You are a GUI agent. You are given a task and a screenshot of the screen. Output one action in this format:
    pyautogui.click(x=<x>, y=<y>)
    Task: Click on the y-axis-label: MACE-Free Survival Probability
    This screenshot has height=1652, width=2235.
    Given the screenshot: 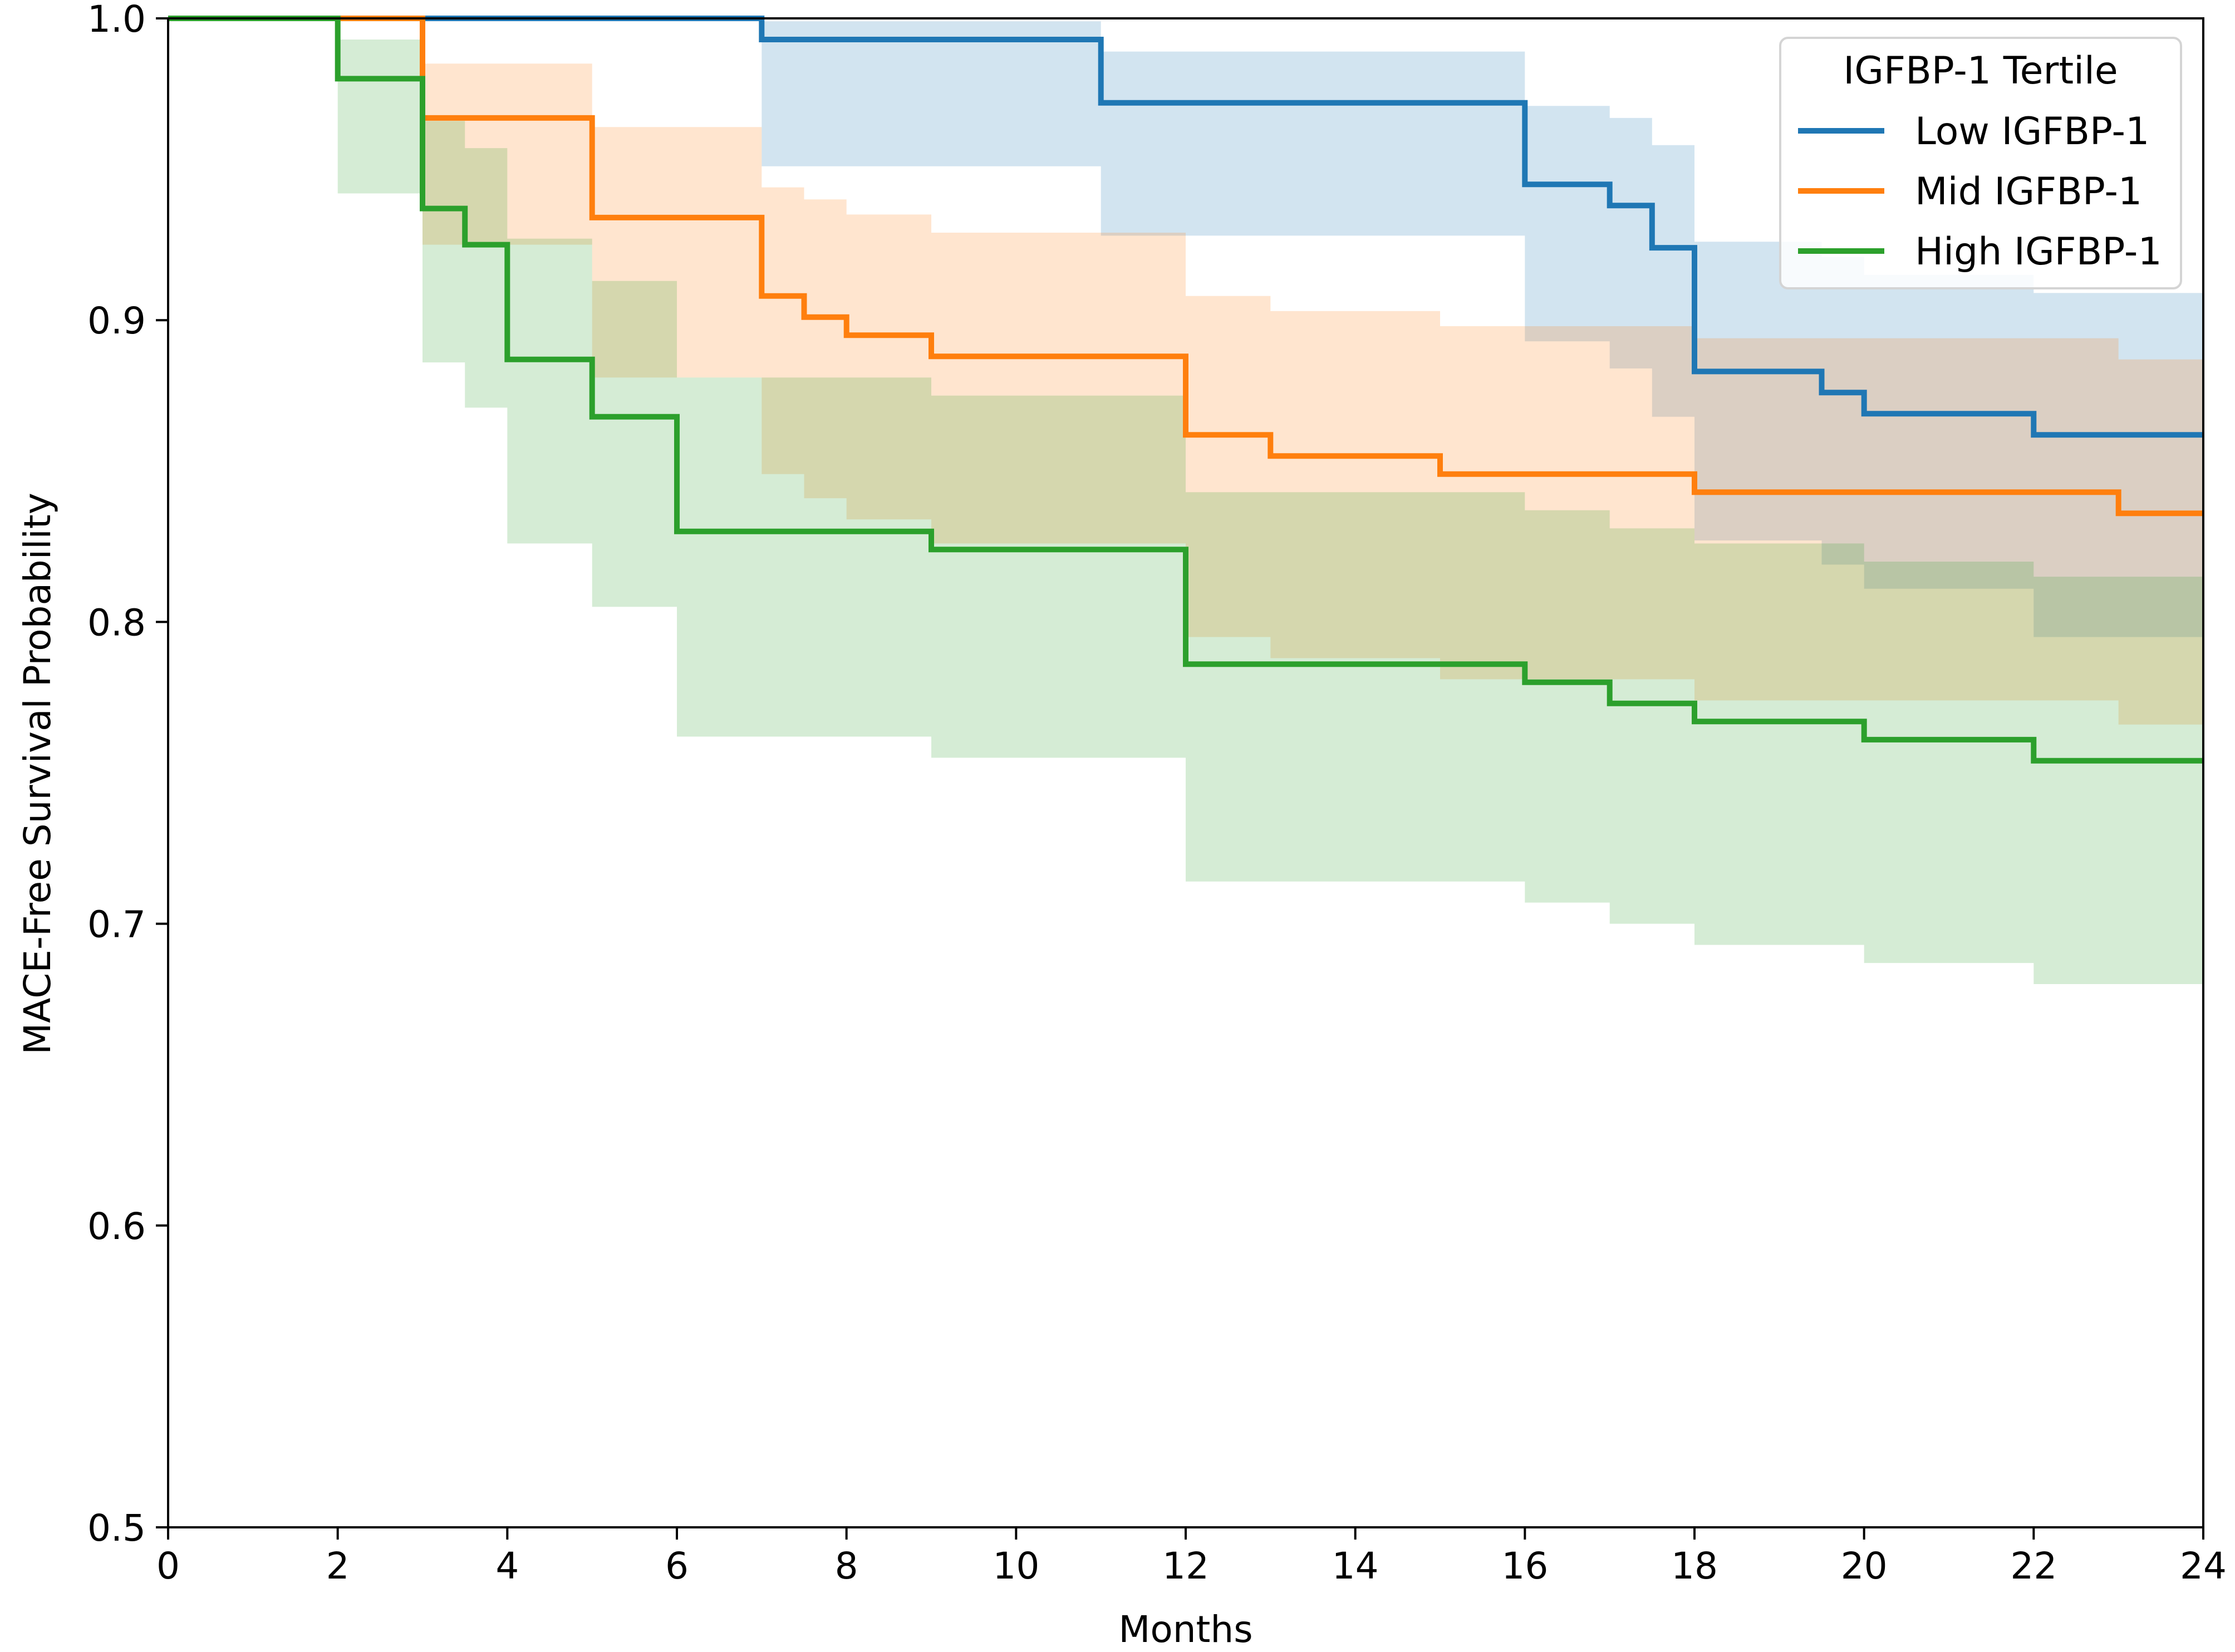 What is the action you would take?
    pyautogui.click(x=37, y=774)
    